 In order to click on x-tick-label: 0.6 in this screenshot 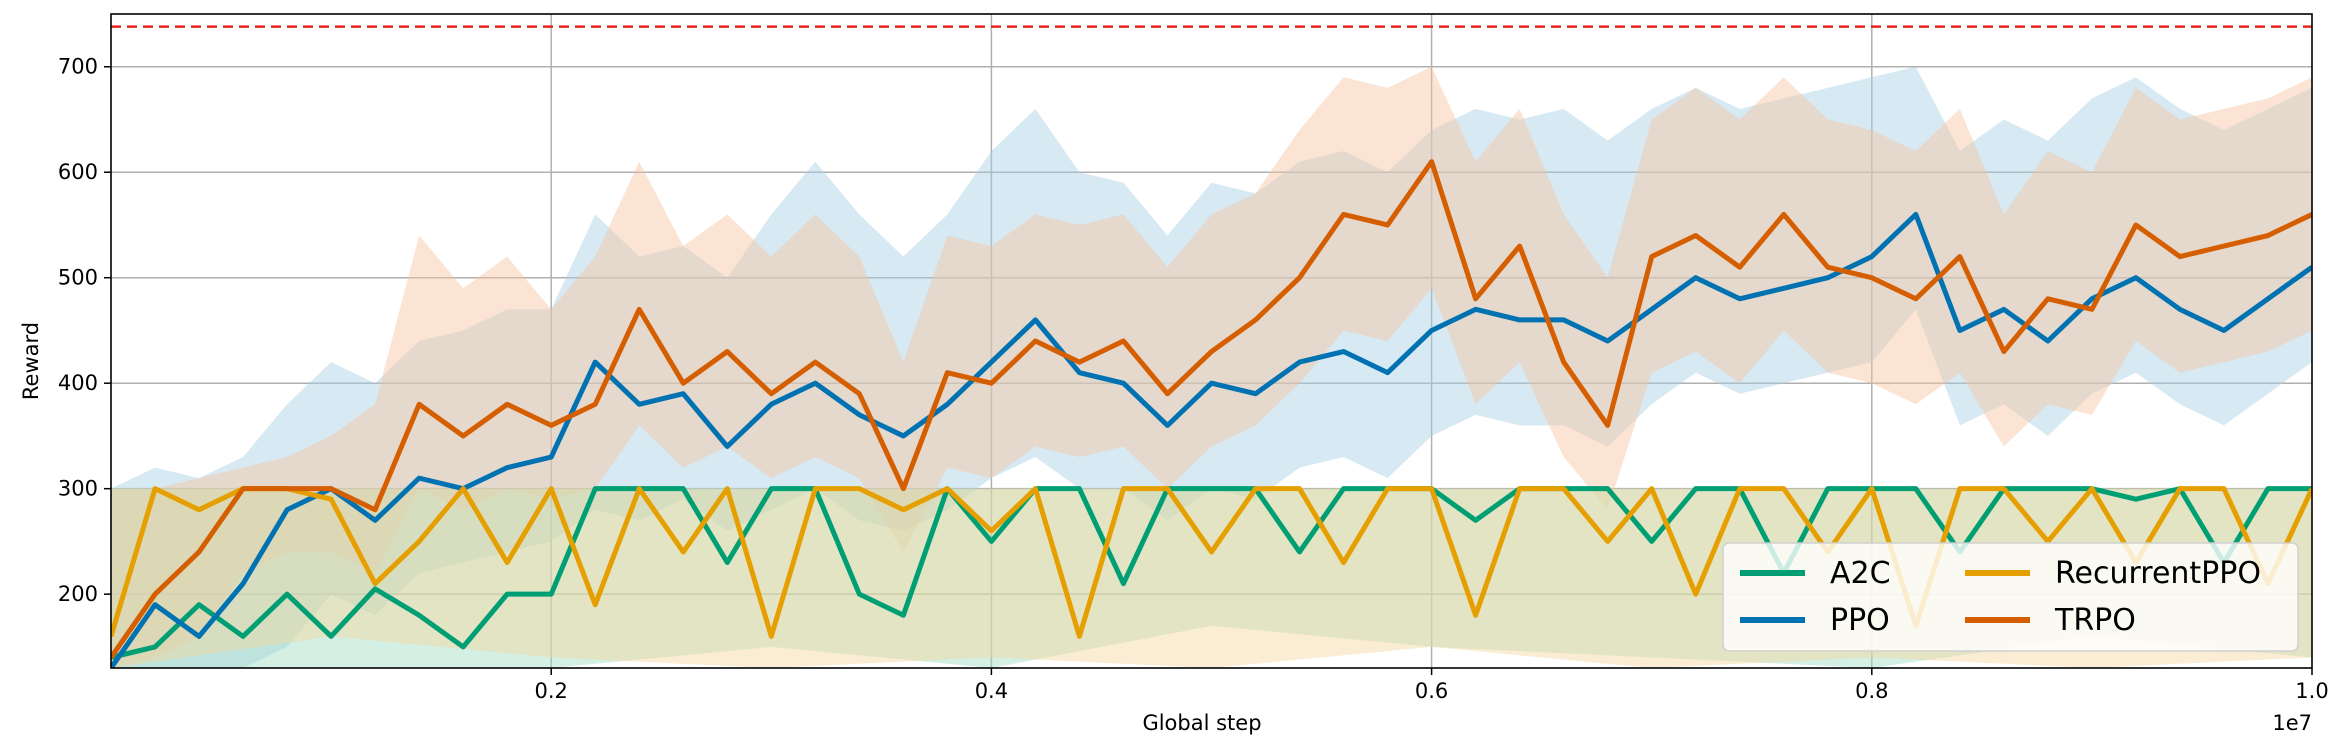, I will do `click(1431, 691)`.